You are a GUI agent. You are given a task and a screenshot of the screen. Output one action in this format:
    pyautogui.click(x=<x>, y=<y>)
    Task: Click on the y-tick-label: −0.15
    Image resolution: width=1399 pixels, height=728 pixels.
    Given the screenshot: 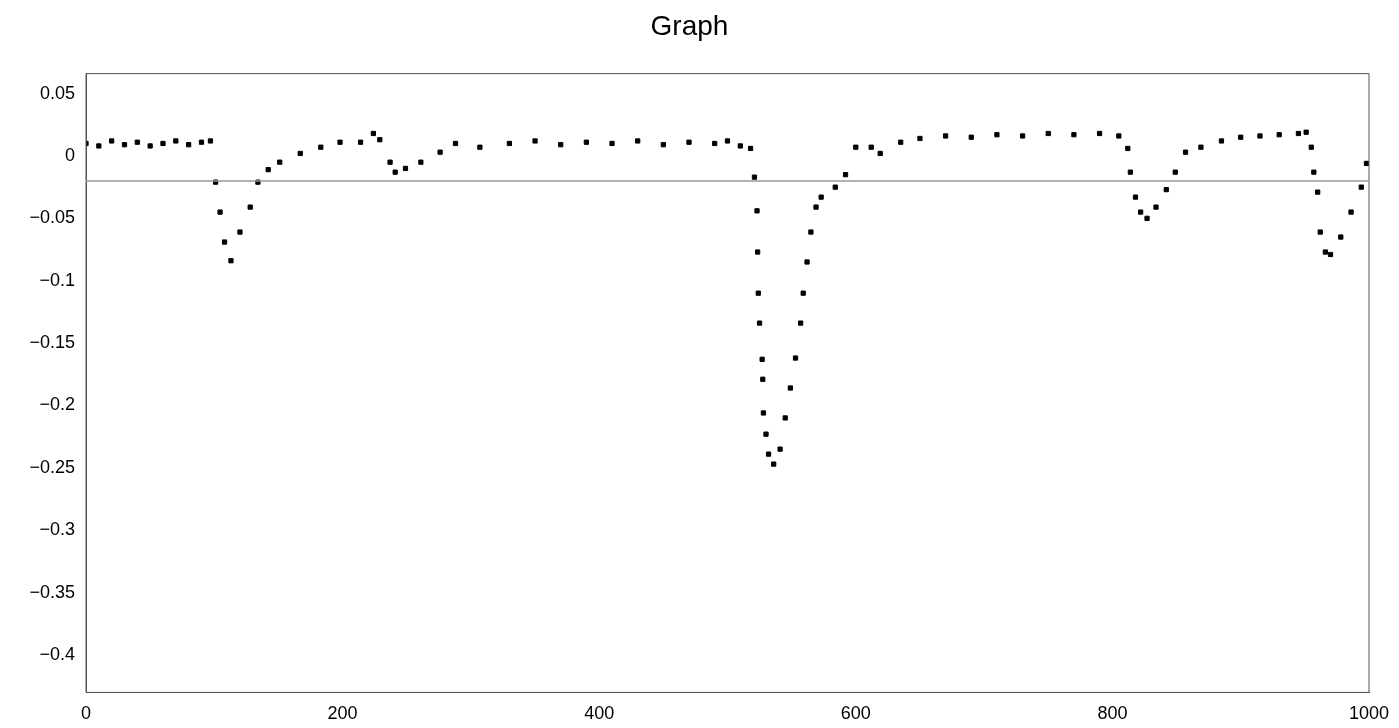 What is the action you would take?
    pyautogui.click(x=52, y=342)
    